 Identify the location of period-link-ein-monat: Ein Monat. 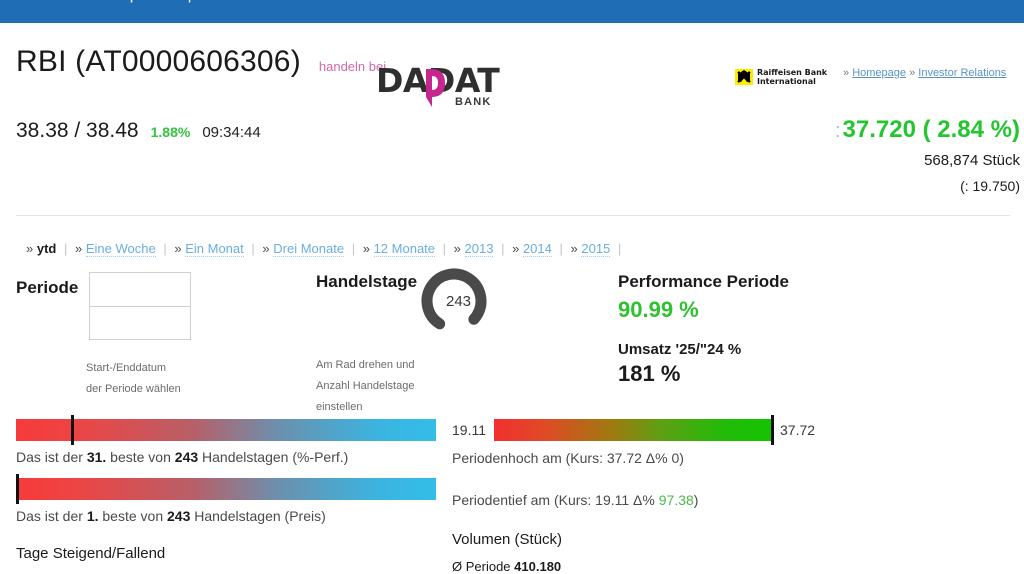
(214, 249).